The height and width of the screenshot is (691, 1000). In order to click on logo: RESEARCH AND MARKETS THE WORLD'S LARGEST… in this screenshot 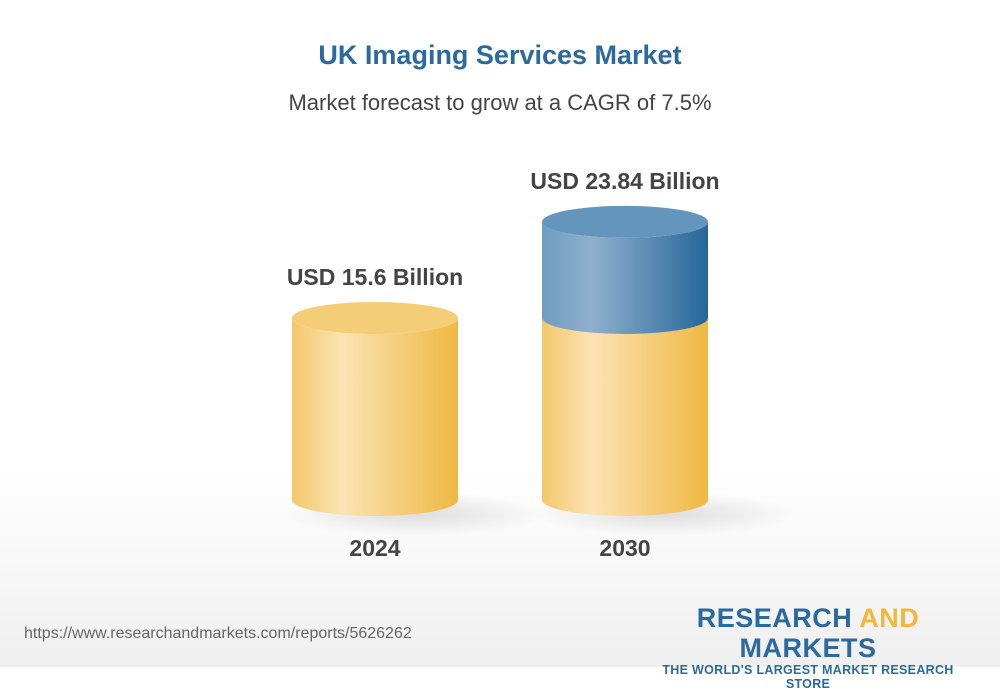, I will do `click(808, 647)`.